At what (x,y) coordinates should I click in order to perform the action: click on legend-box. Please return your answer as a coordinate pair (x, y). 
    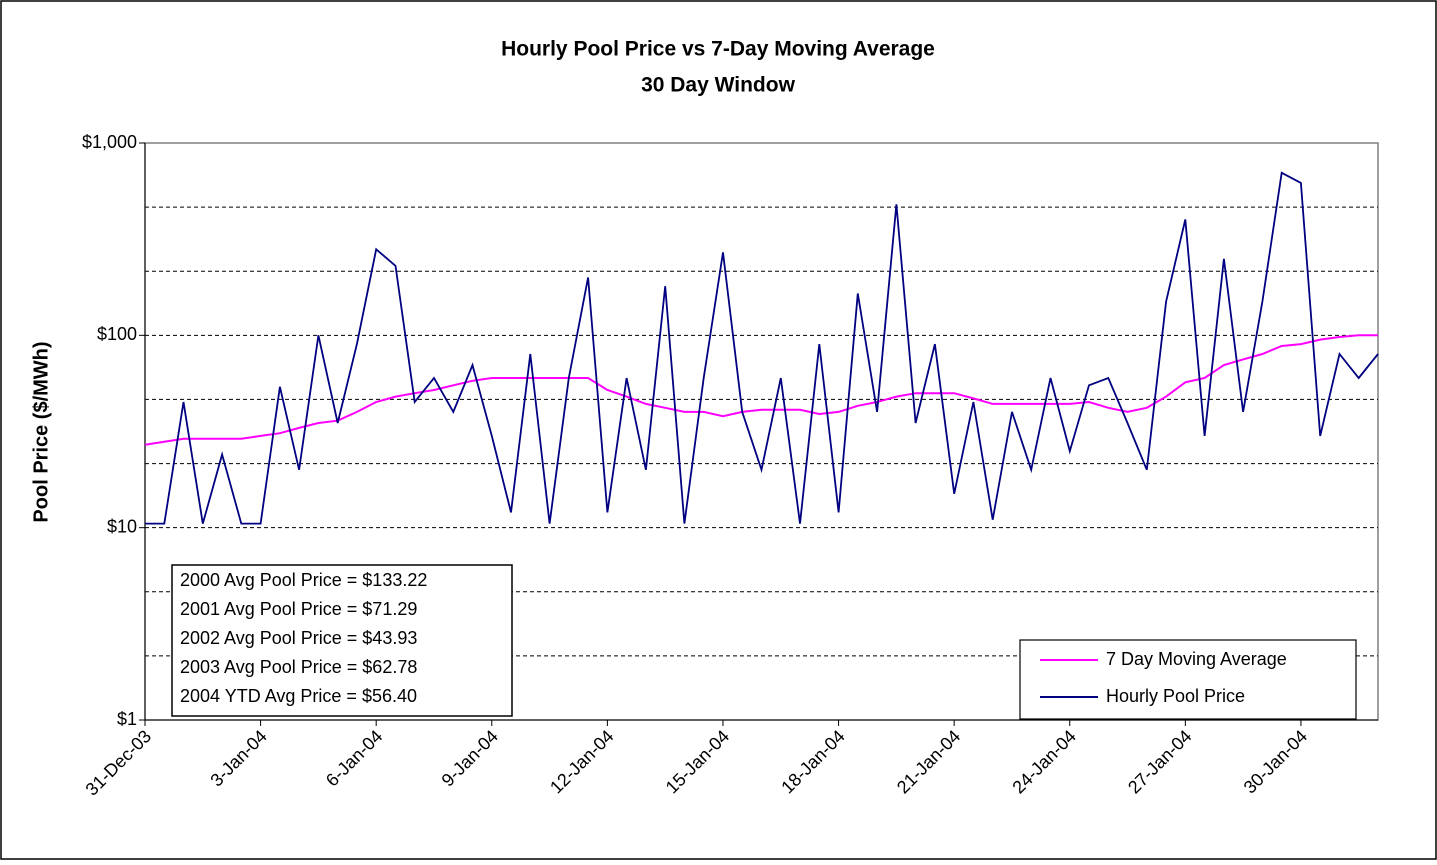
    Looking at the image, I should click on (1188, 679).